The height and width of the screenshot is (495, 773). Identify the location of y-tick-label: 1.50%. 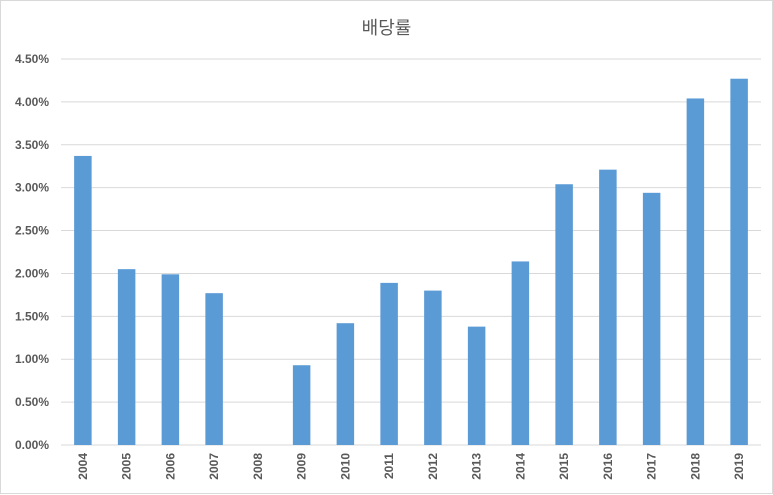
(32, 316).